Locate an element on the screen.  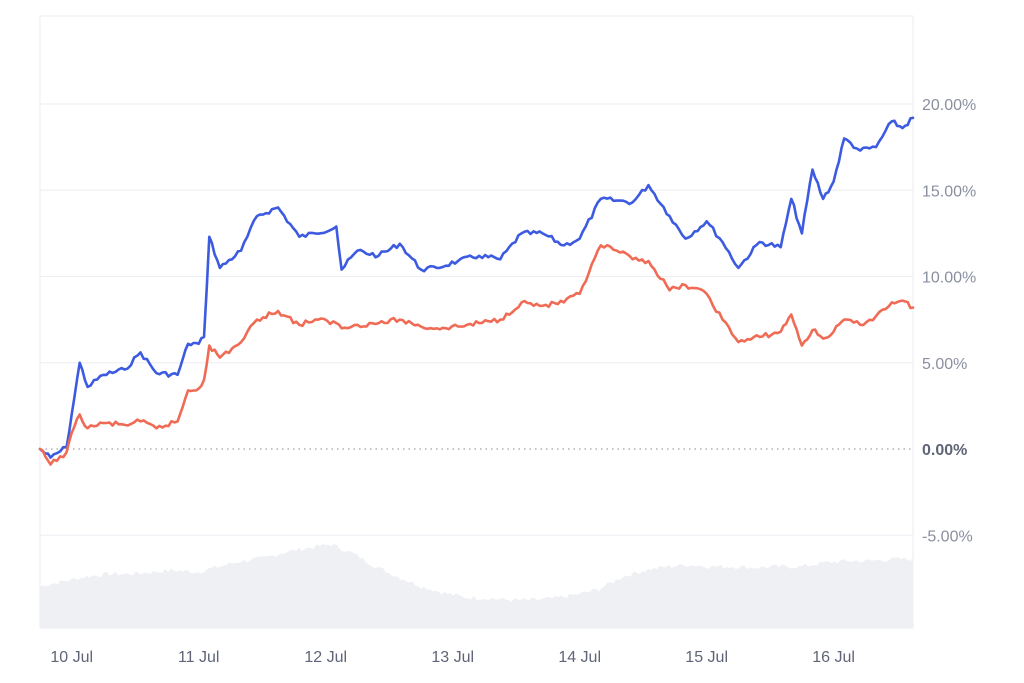
volume-area-path is located at coordinates (476, 586).